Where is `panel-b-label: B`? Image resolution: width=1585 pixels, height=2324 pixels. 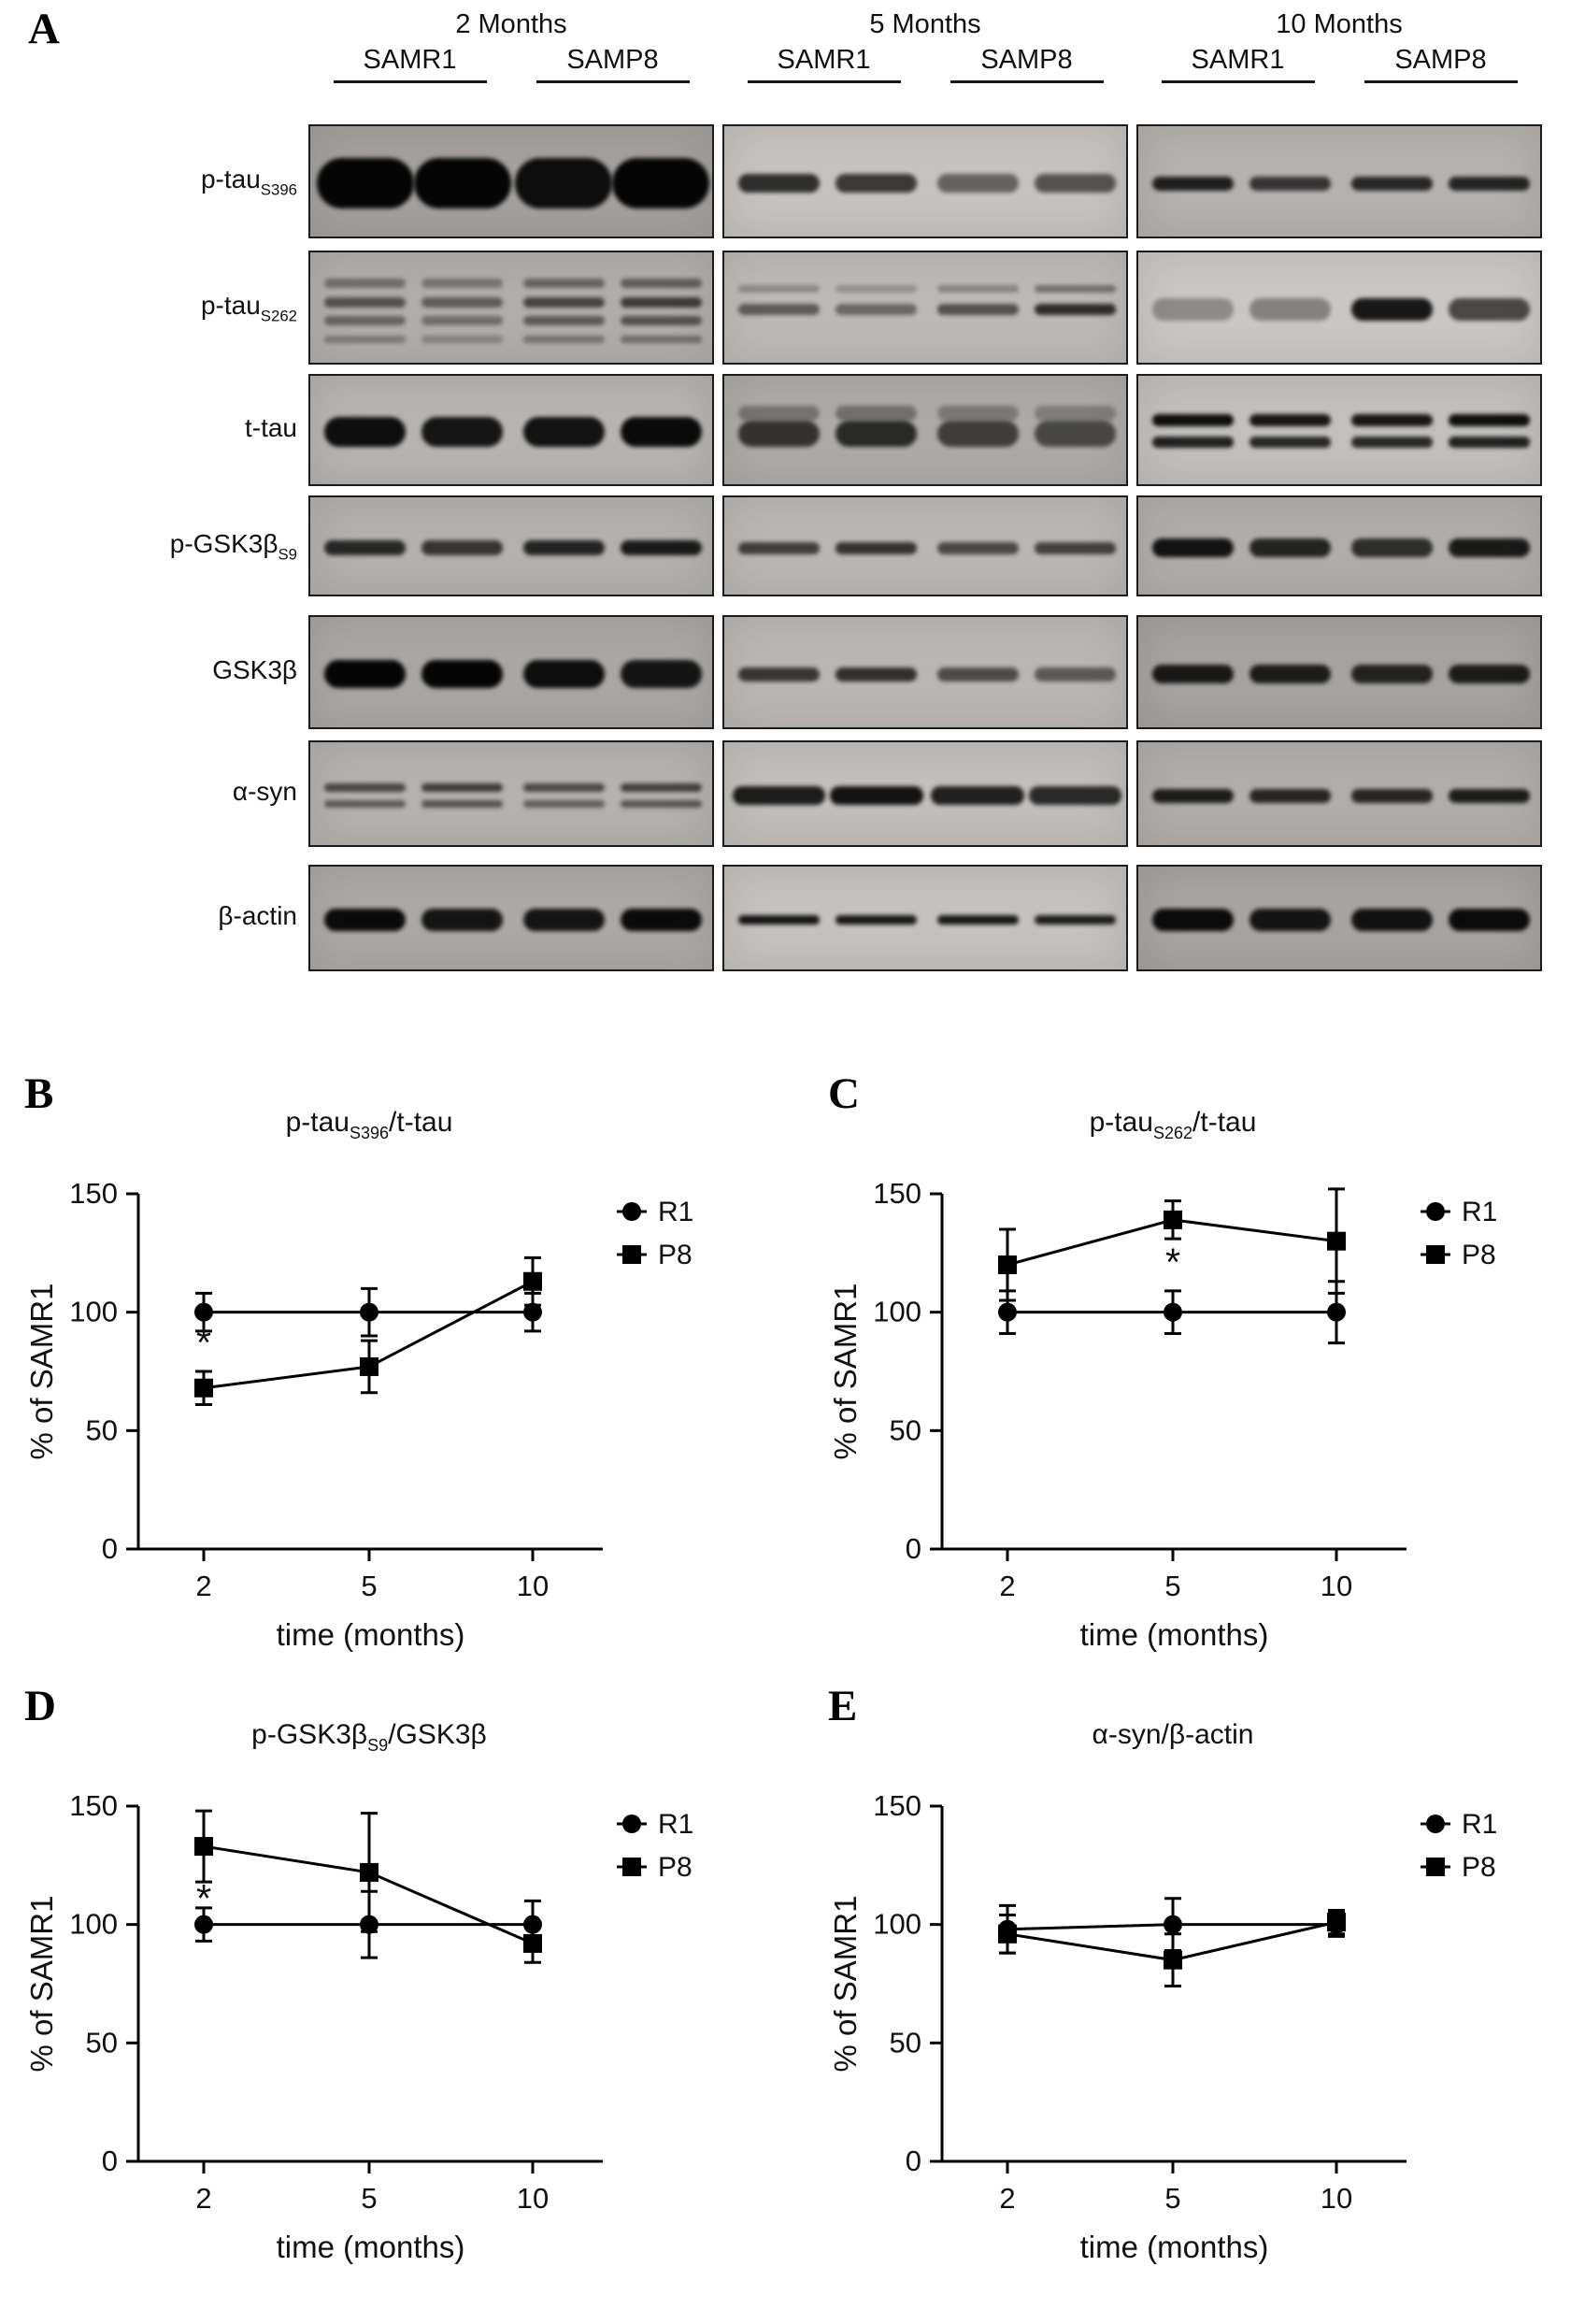
panel-b-label: B is located at coordinates (39, 1093).